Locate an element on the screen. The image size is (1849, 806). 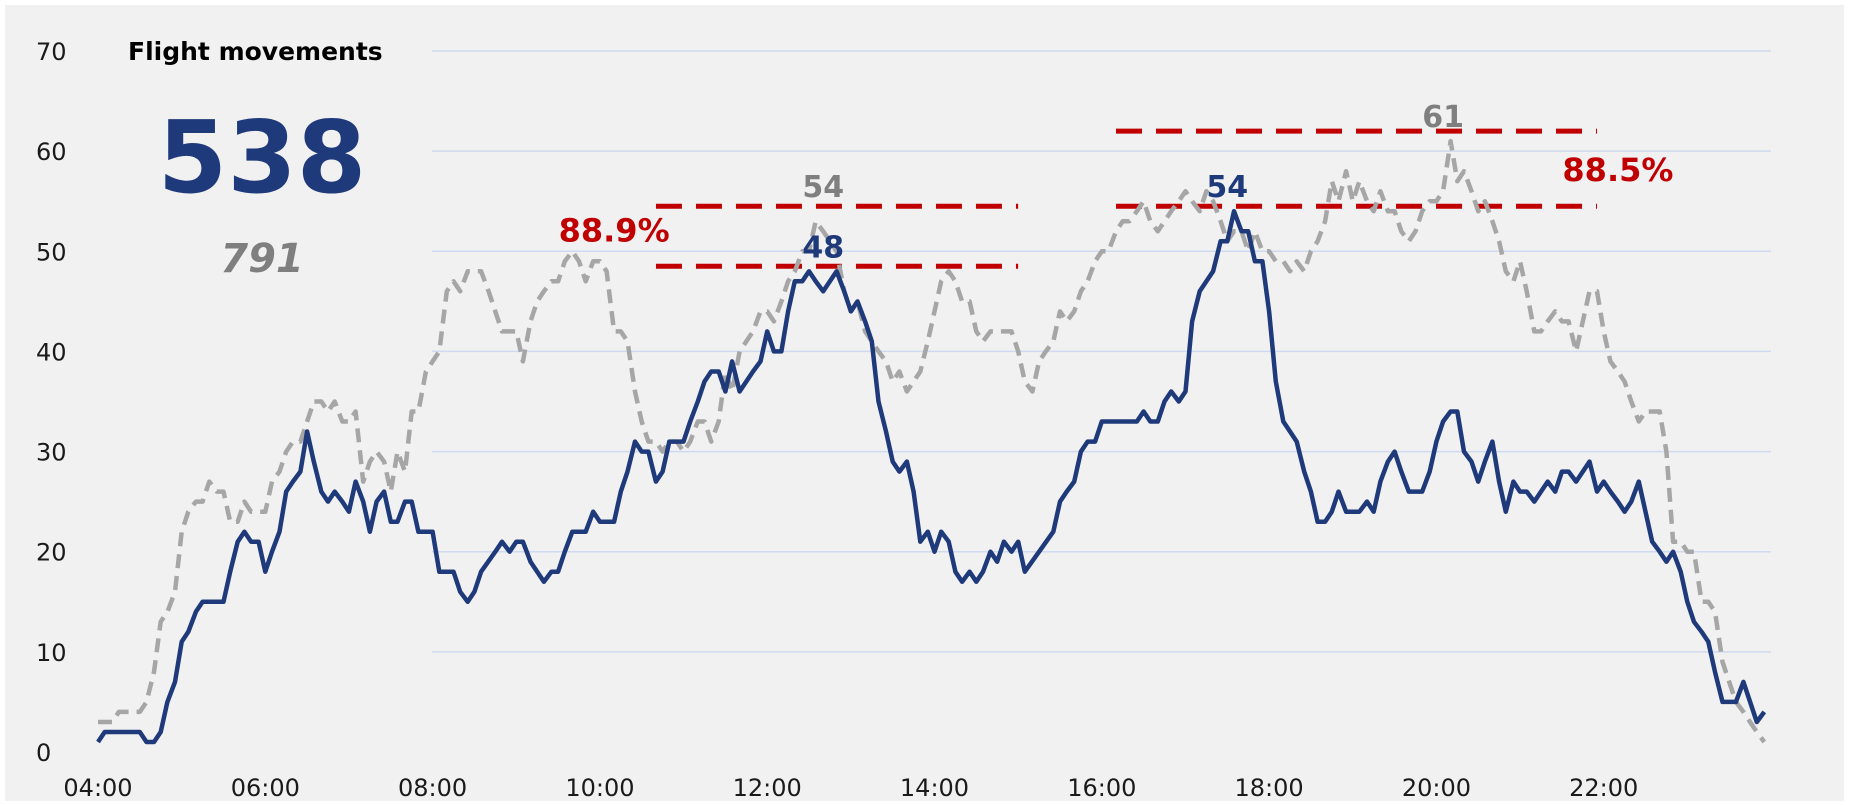
capacity-lines is located at coordinates (1126, 198).